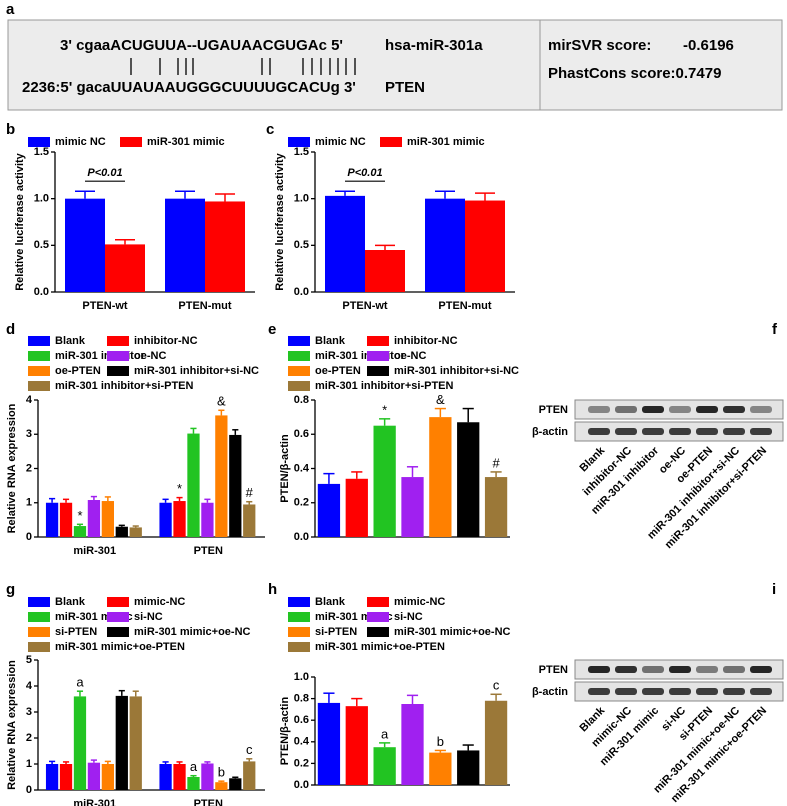  What do you see at coordinates (272, 329) in the screenshot?
I see `panel-letter: e` at bounding box center [272, 329].